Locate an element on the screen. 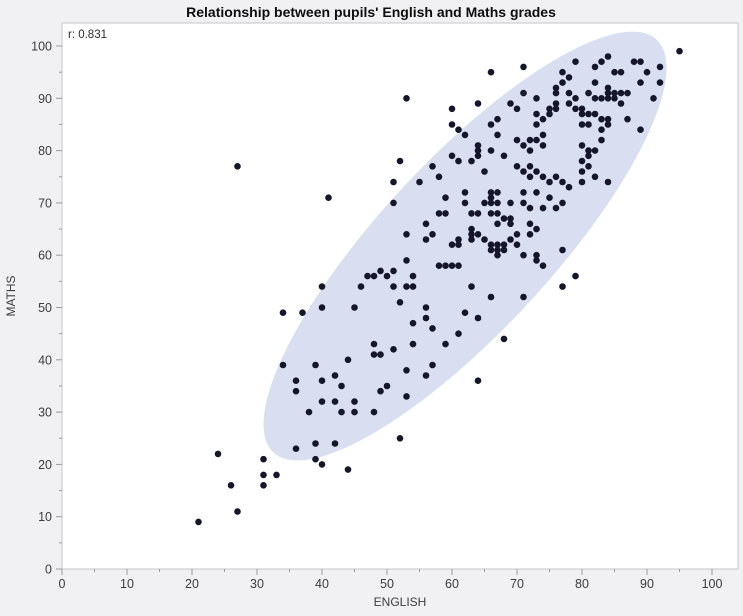 The image size is (743, 616). y-tick-label: 10 is located at coordinates (45, 517).